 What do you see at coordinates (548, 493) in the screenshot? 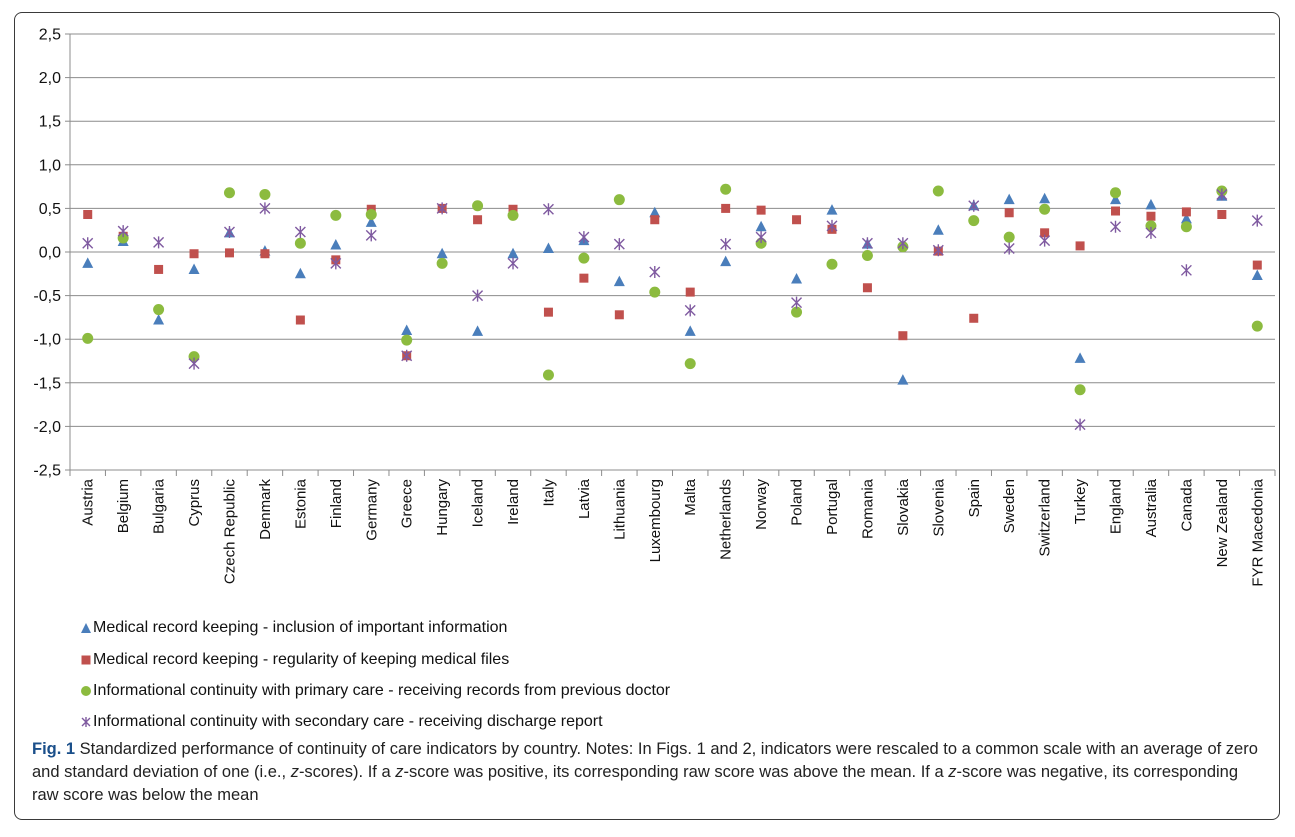
I see `x-tick-label: Italy` at bounding box center [548, 493].